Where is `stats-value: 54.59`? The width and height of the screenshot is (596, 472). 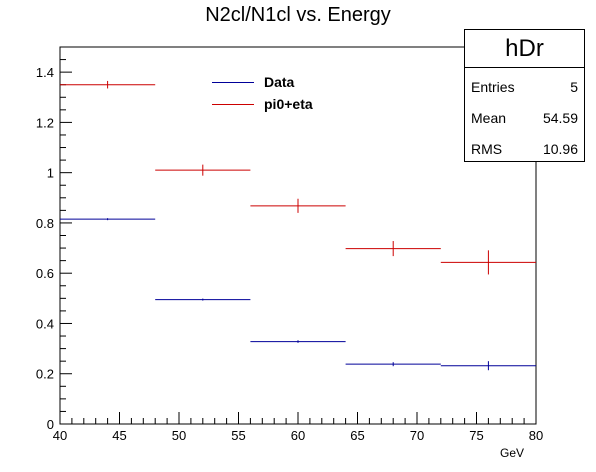 stats-value: 54.59 is located at coordinates (560, 118).